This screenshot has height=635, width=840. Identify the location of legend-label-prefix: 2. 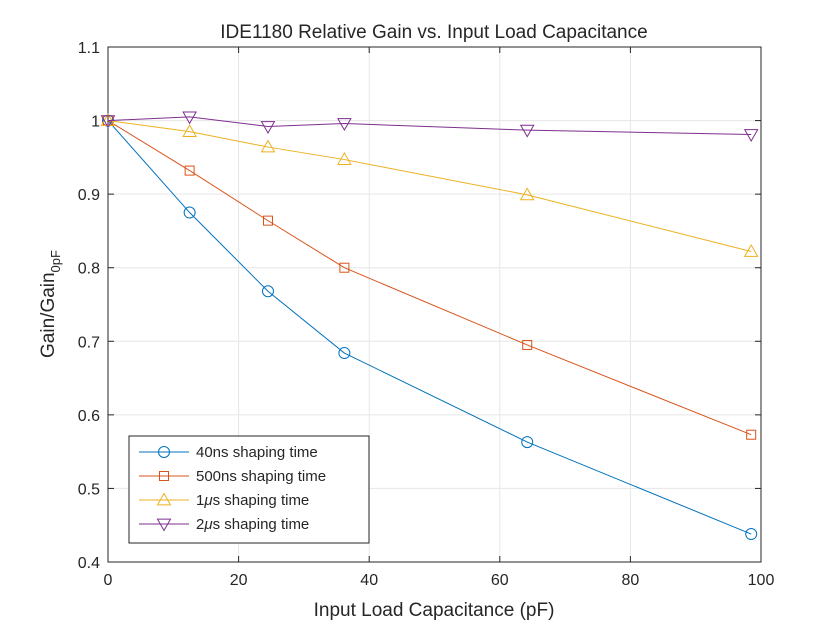
(200, 524).